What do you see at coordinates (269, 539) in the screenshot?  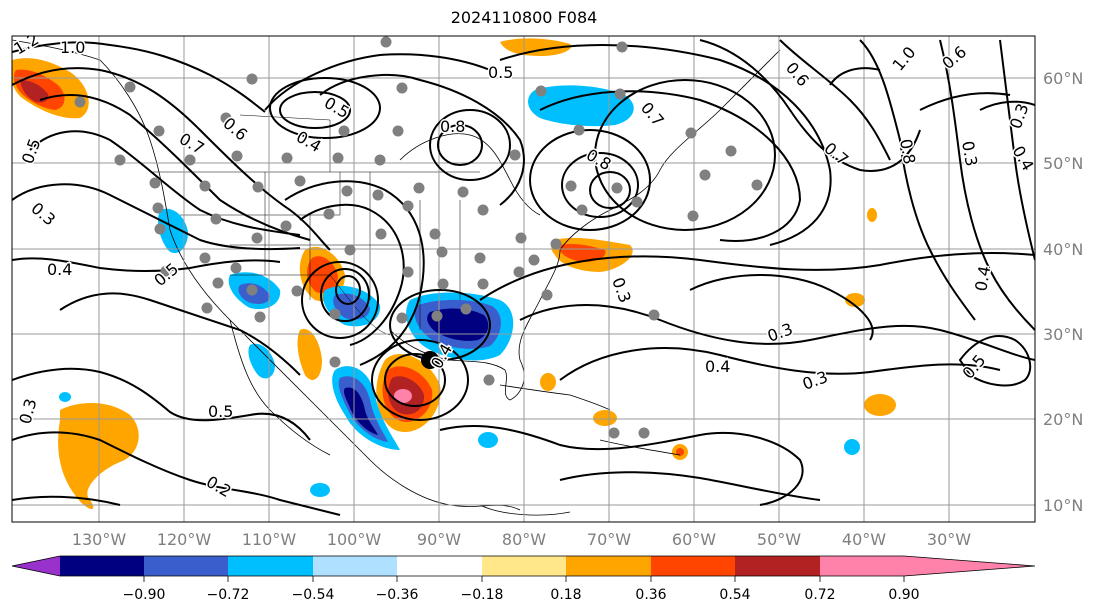 I see `lon-label: 110°W` at bounding box center [269, 539].